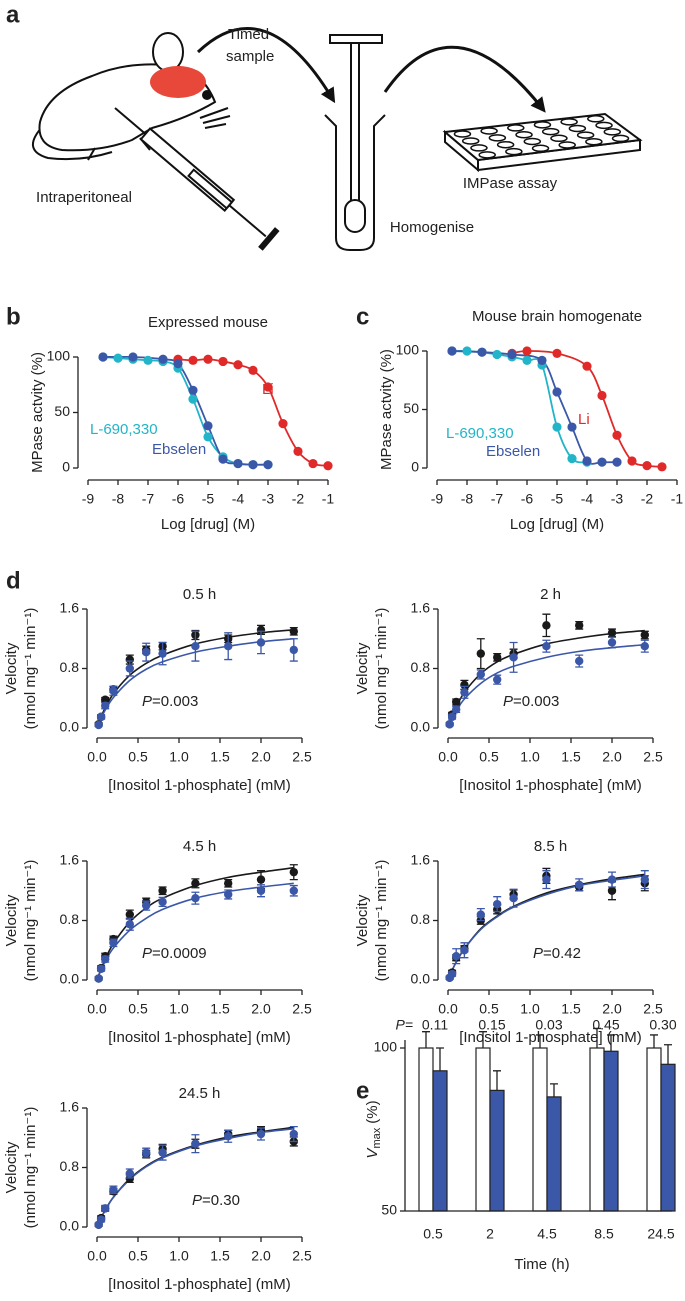 This screenshot has height=1301, width=685. What do you see at coordinates (542, 137) in the screenshot?
I see `plate` at bounding box center [542, 137].